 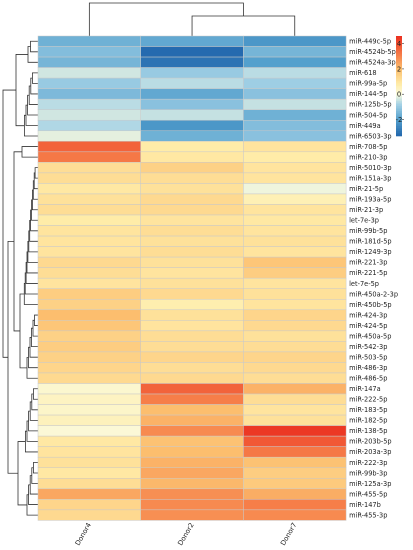 What do you see at coordinates (370, 252) in the screenshot?
I see `row-label: miR-1249-3p` at bounding box center [370, 252].